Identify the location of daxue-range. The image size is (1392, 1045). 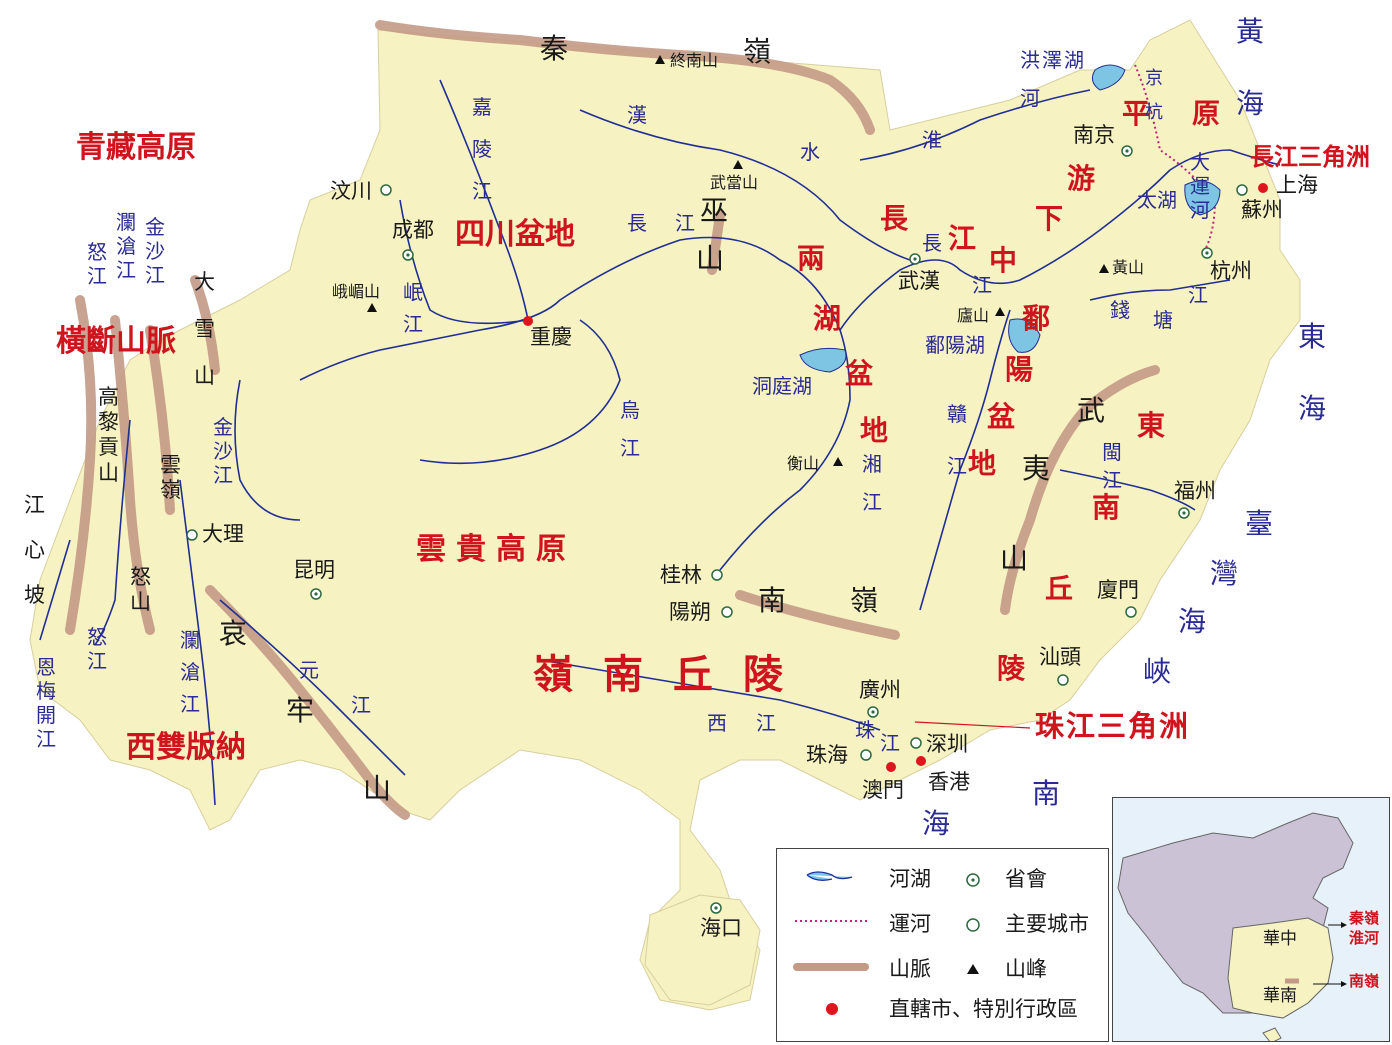
(205, 325).